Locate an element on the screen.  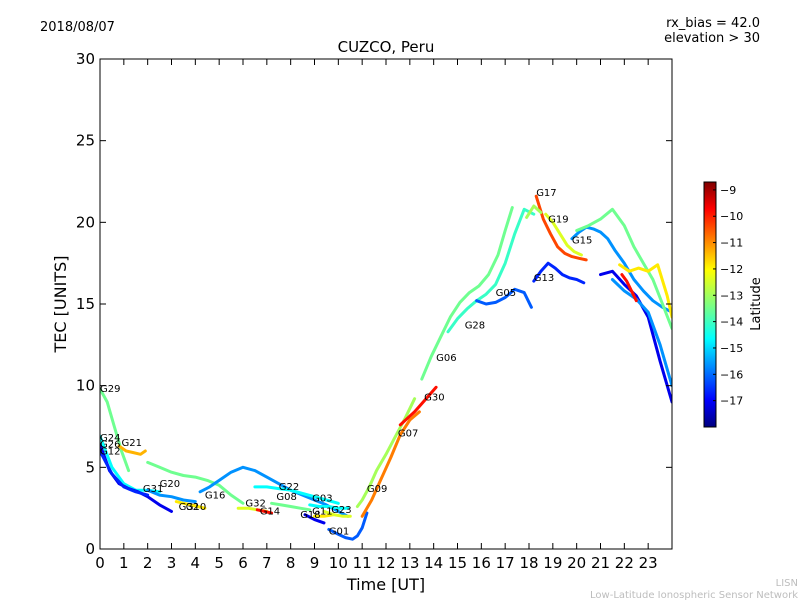
series-line-g19 is located at coordinates (563, 234).